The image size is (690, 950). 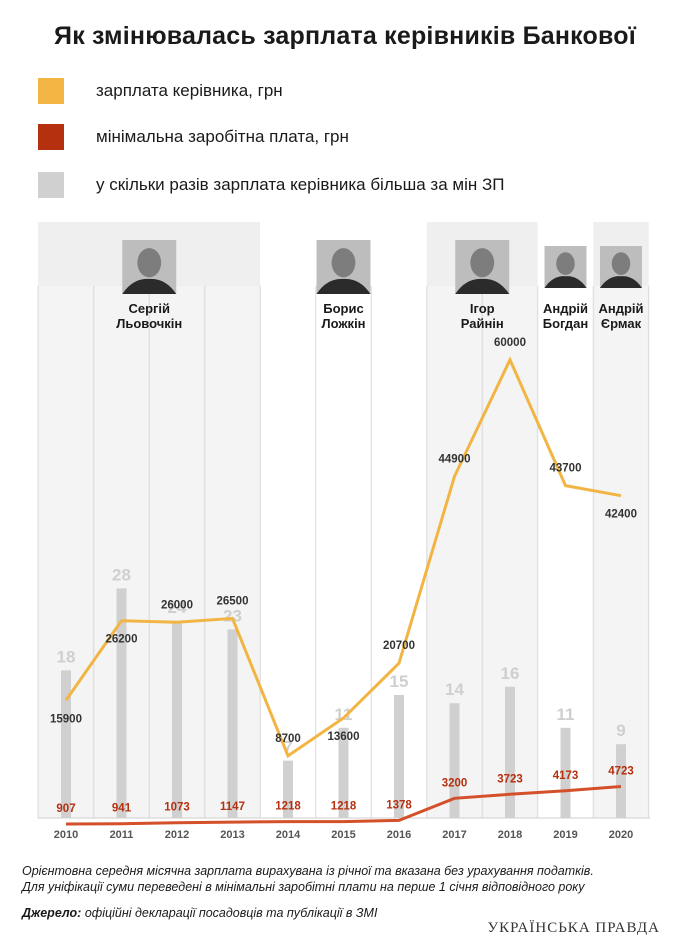 I want to click on ratio-bar-2015, so click(x=343, y=772).